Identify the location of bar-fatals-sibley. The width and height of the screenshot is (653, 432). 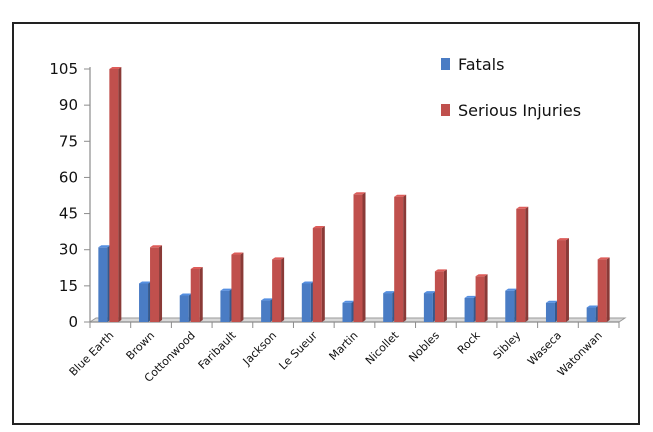
(511, 305).